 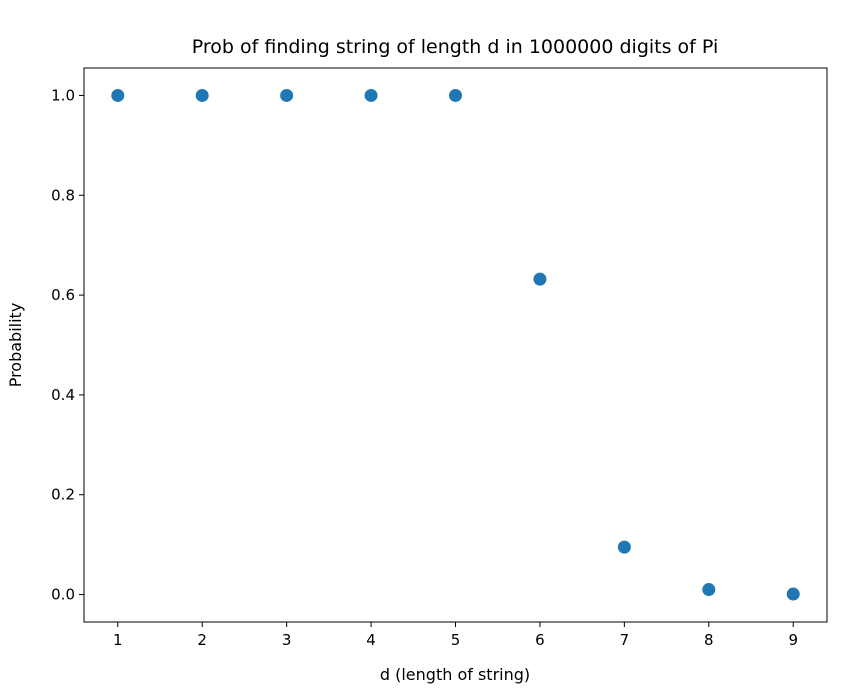 I want to click on x-tick-label: 2, so click(x=202, y=640).